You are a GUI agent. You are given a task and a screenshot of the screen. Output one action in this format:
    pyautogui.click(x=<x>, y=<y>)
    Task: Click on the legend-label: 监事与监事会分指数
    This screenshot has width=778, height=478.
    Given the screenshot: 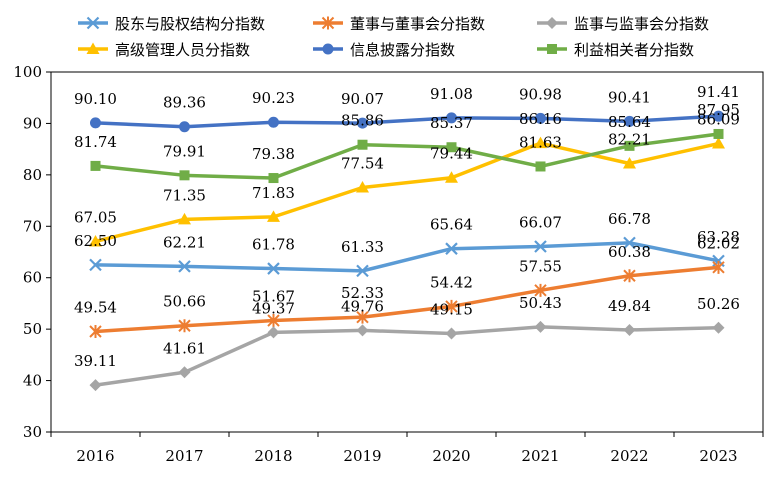 What is the action you would take?
    pyautogui.click(x=641, y=24)
    